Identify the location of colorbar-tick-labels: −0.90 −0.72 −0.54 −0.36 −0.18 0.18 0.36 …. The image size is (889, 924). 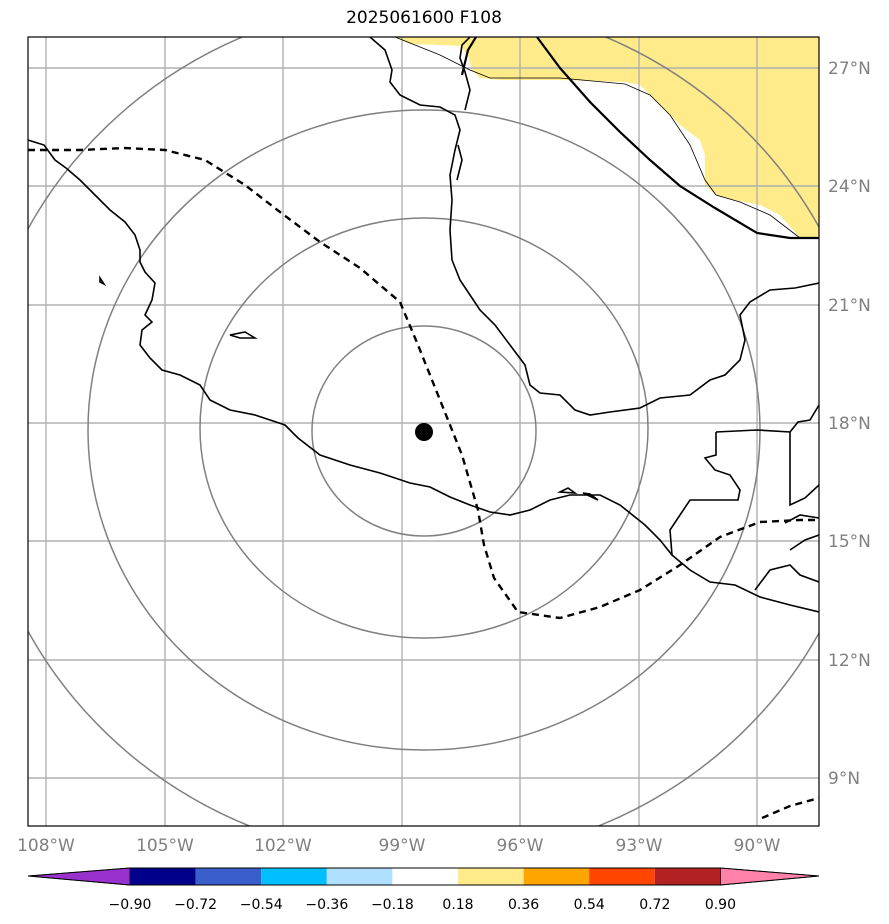
(422, 905).